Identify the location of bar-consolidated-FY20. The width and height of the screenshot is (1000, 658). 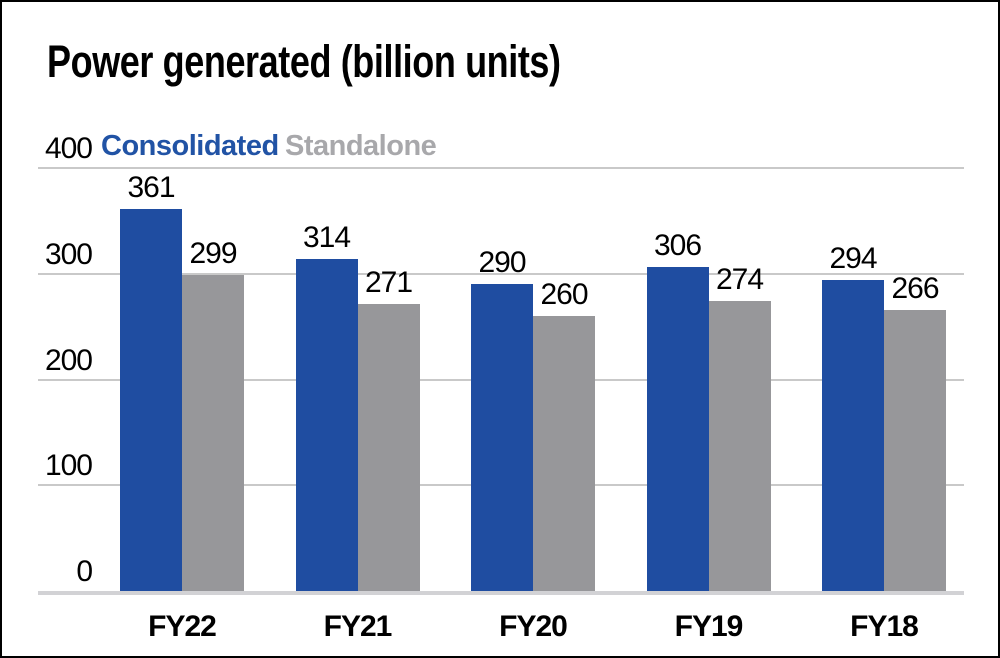
(502, 437).